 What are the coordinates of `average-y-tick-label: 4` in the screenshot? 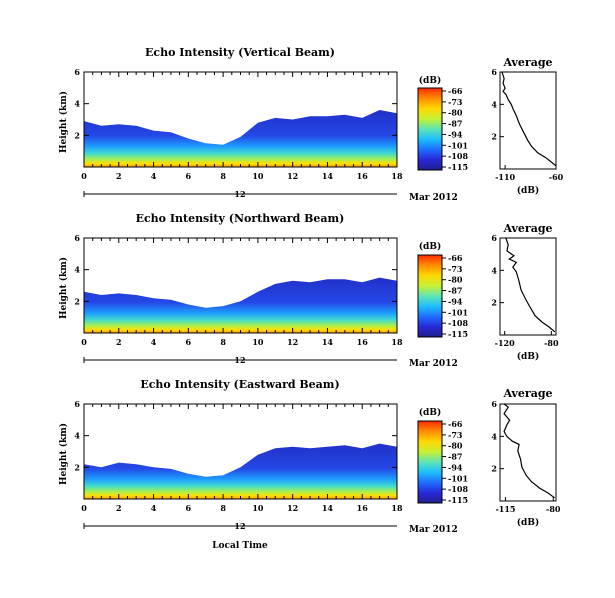 It's located at (494, 270).